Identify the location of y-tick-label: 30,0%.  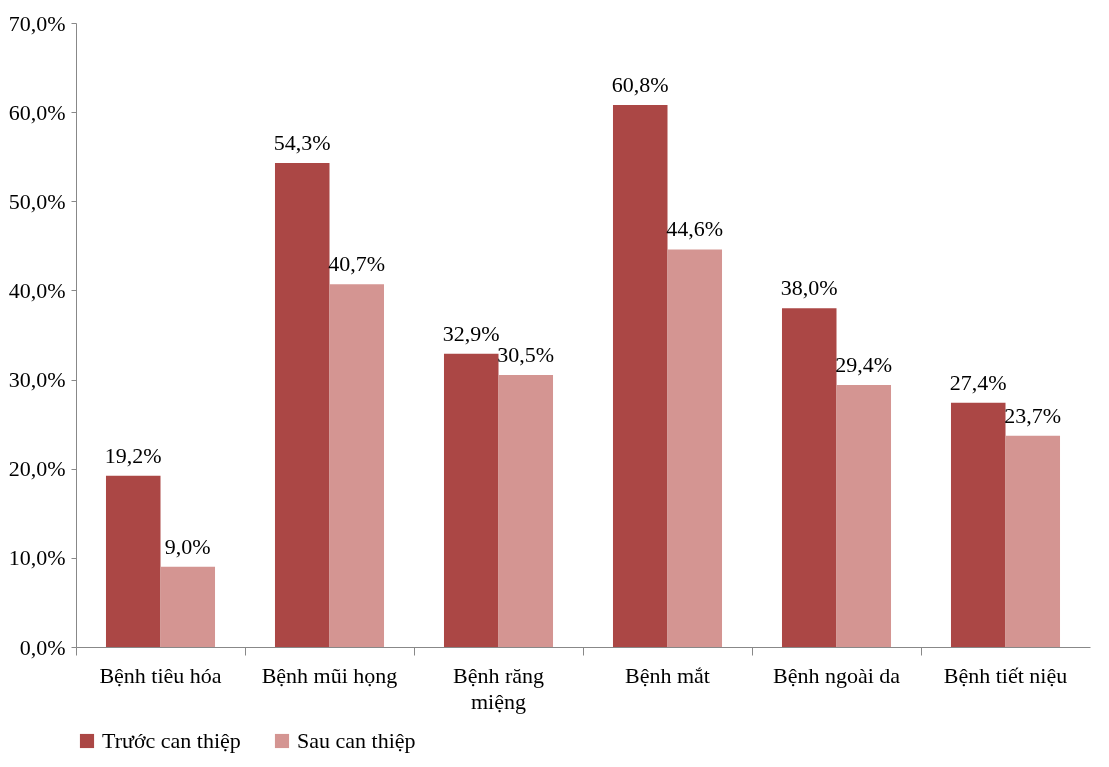
(37, 380).